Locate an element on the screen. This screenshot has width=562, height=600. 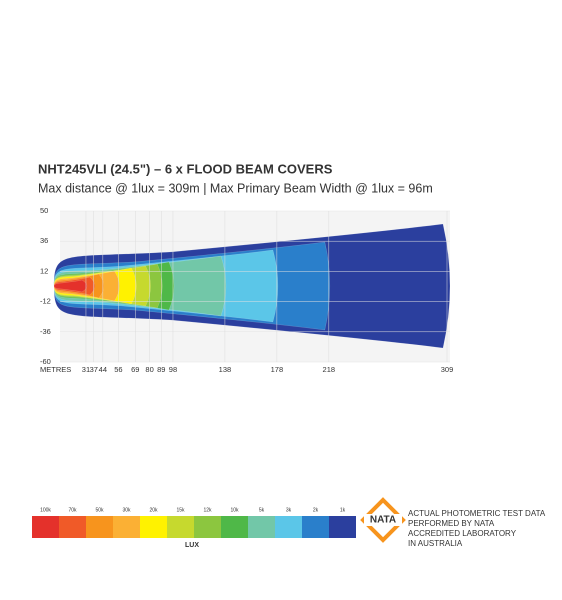
legend-label: 5k is located at coordinates (262, 510).